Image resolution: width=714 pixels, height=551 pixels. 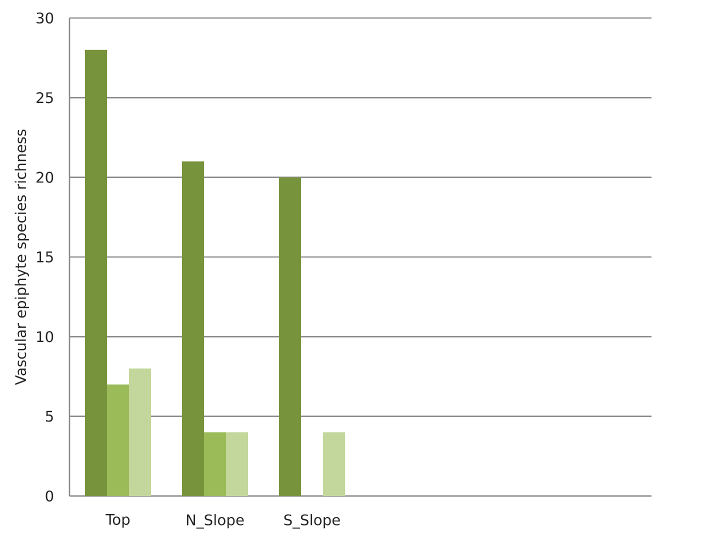 I want to click on y-axis-title: Vascular epiphyte species richness, so click(x=21, y=258).